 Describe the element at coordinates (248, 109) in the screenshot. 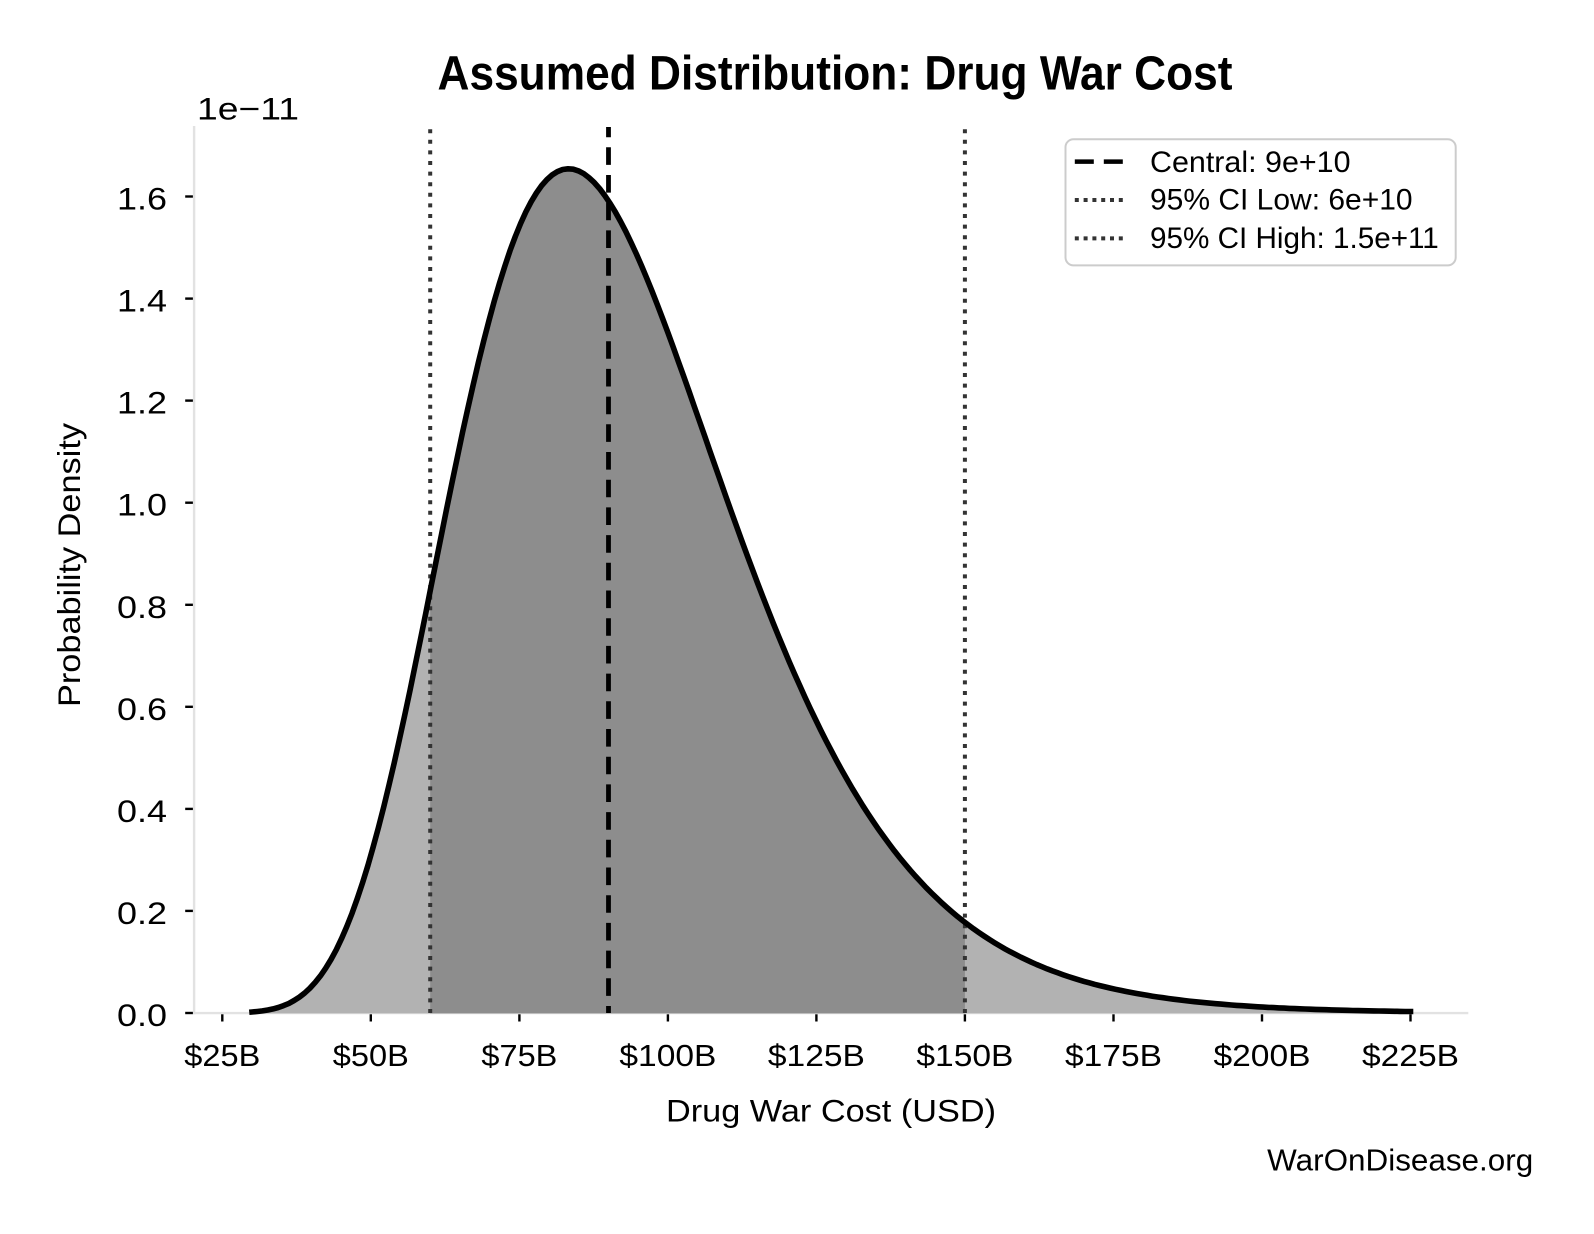

I see `svg-text: 1e−11` at that location.